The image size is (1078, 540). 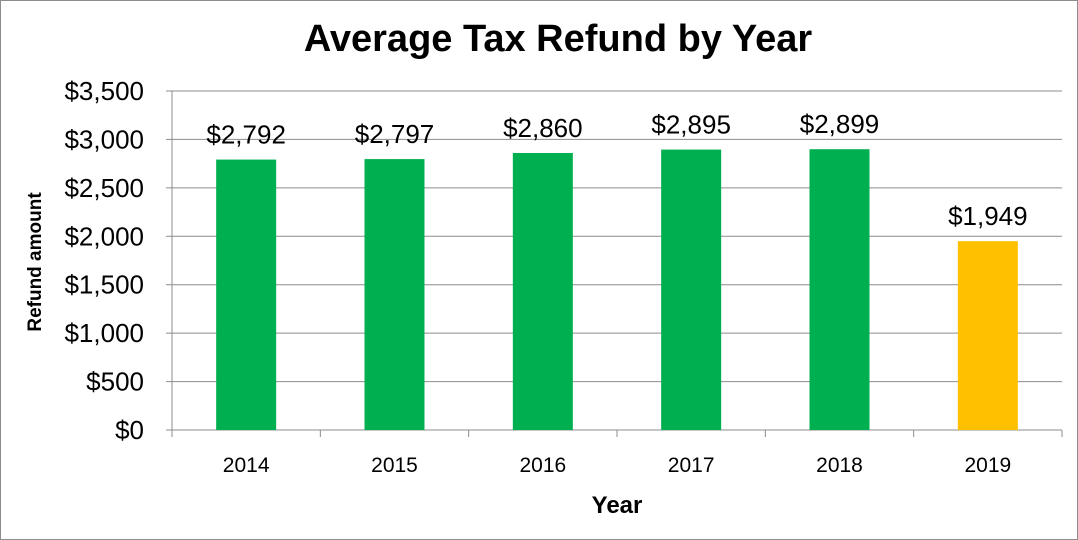 What do you see at coordinates (246, 135) in the screenshot?
I see `data-label: $2,792` at bounding box center [246, 135].